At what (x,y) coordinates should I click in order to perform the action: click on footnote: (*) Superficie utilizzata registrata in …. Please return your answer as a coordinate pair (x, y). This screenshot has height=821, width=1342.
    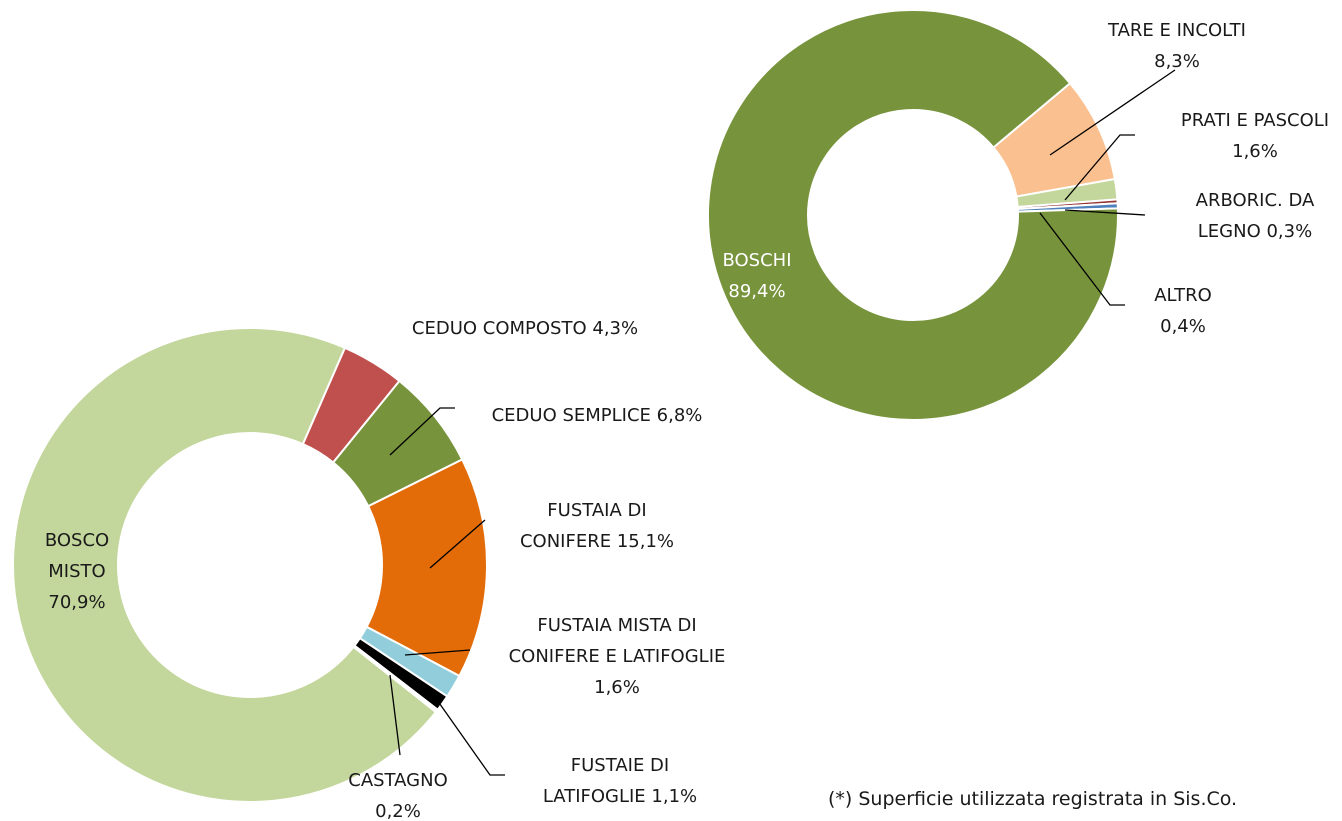
    Looking at the image, I should click on (1033, 799).